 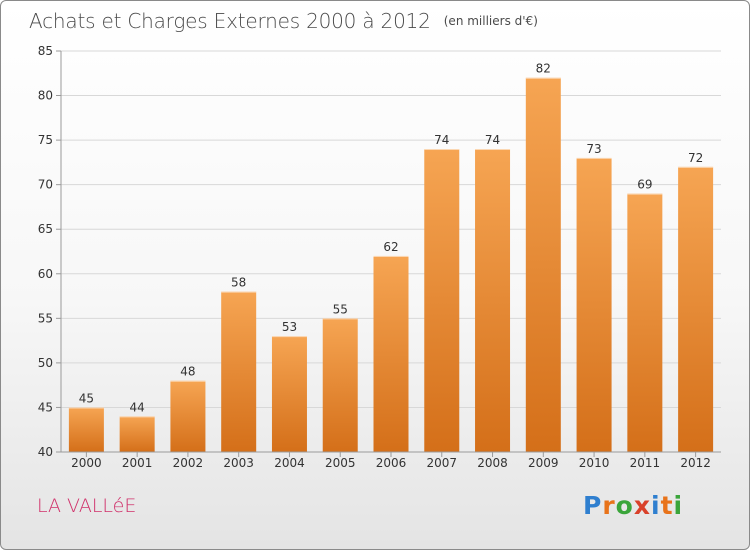 I want to click on x-tick-label: 2002, so click(x=188, y=463).